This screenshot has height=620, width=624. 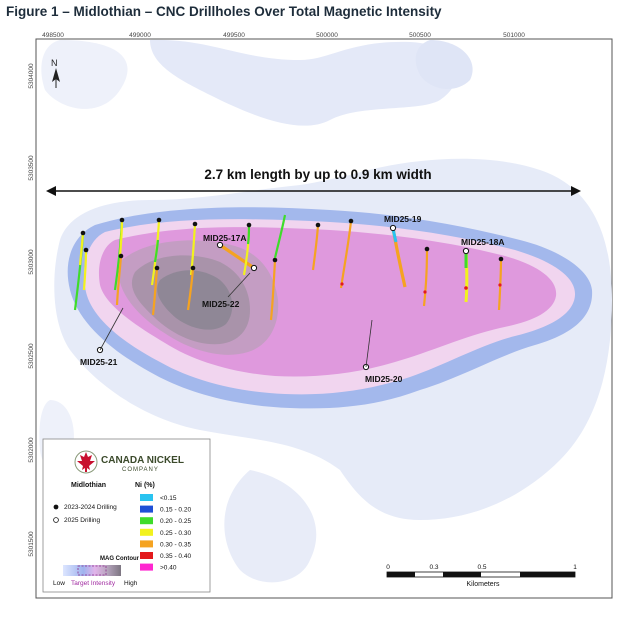 I want to click on mag-gradient-bar, so click(x=92, y=570).